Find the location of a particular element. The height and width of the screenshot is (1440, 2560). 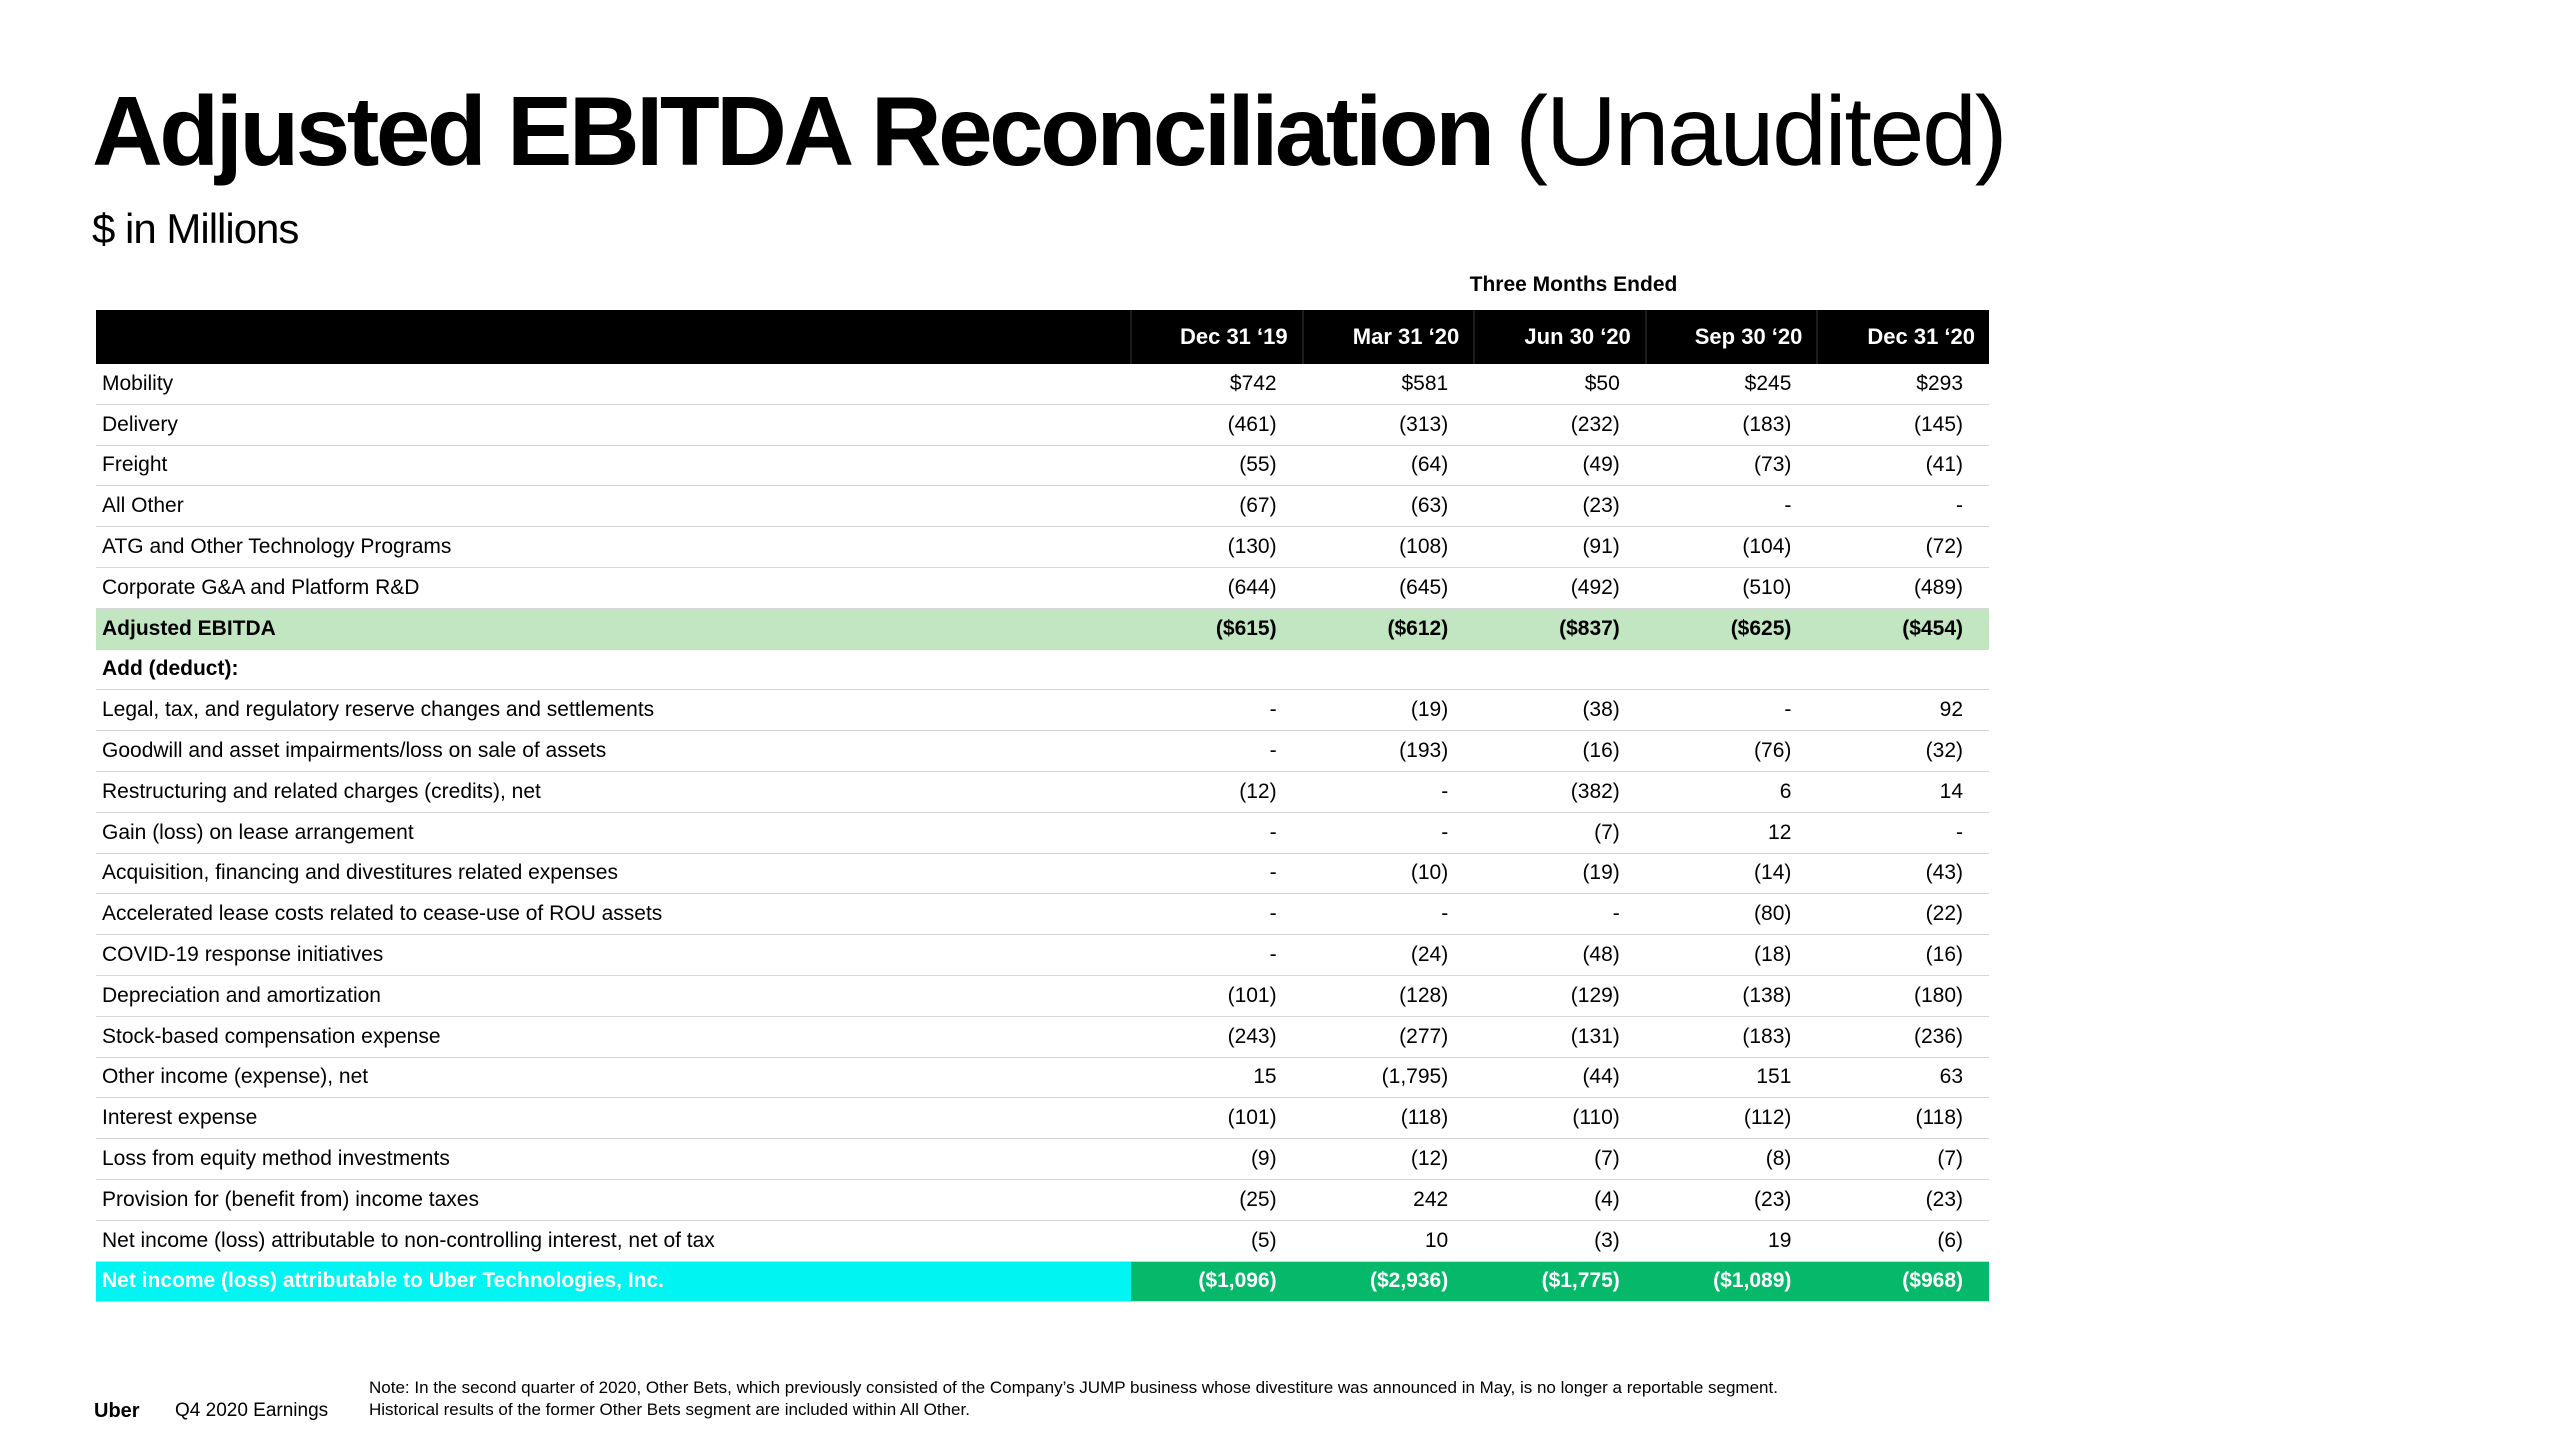

value-cell: (183) is located at coordinates (1731, 425).